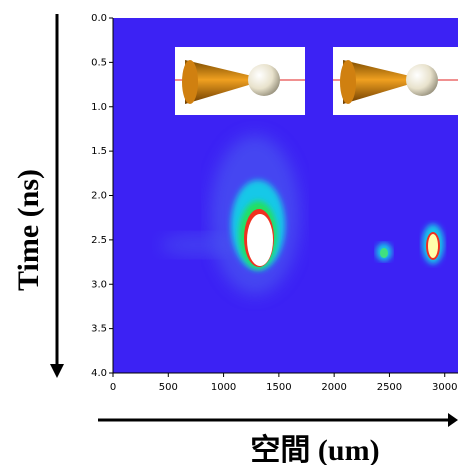  Describe the element at coordinates (99, 196) in the screenshot. I see `y-tick-label: 2.0` at that location.